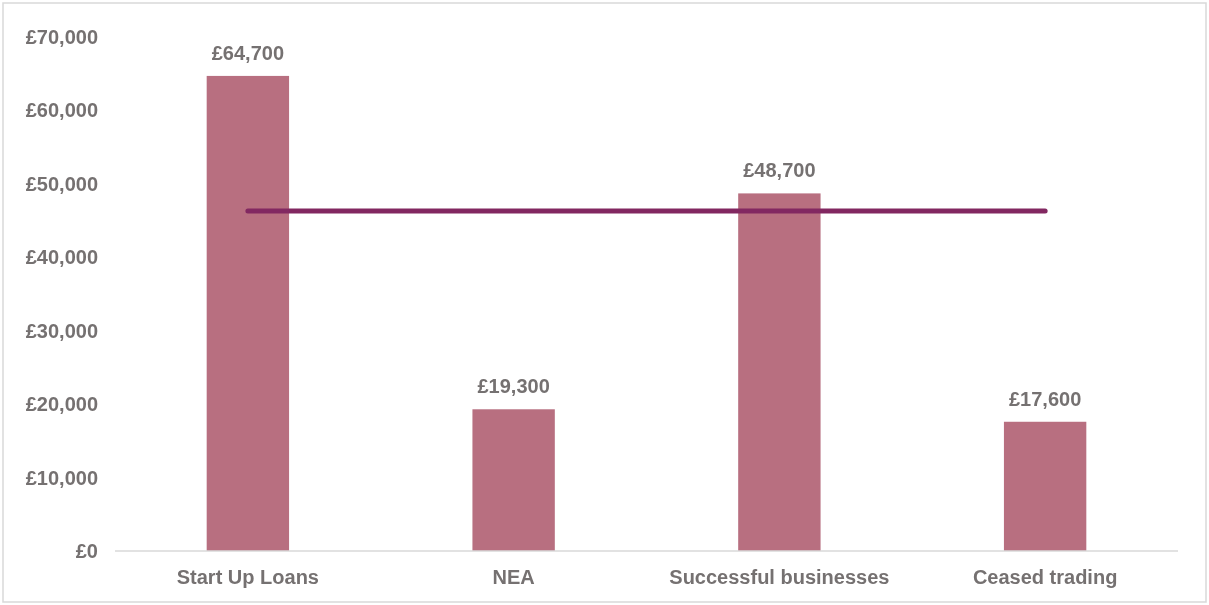 The width and height of the screenshot is (1209, 605). Describe the element at coordinates (513, 577) in the screenshot. I see `x-tick-label: NEA` at that location.